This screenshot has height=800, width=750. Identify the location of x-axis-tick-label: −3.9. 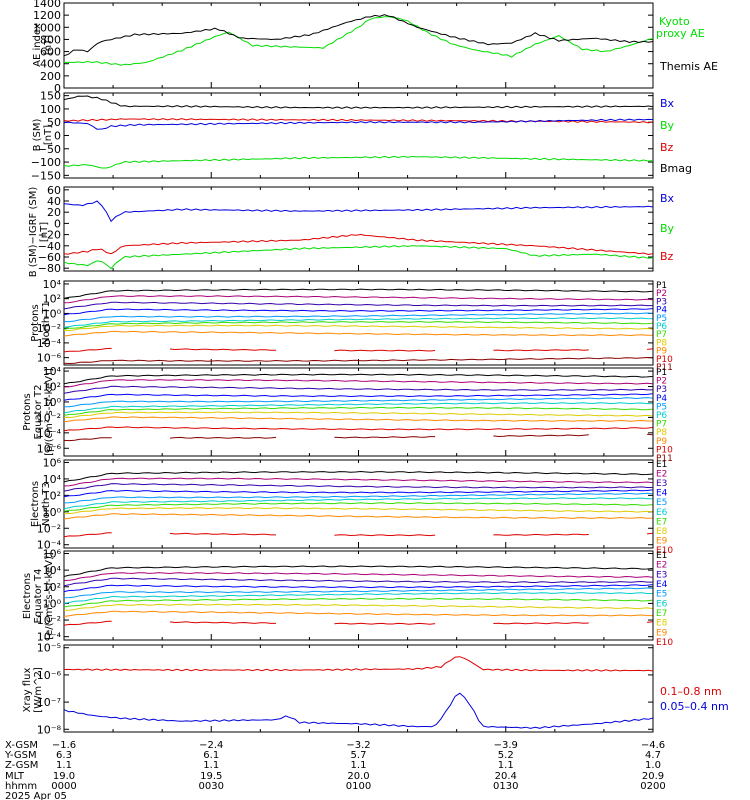
(506, 745).